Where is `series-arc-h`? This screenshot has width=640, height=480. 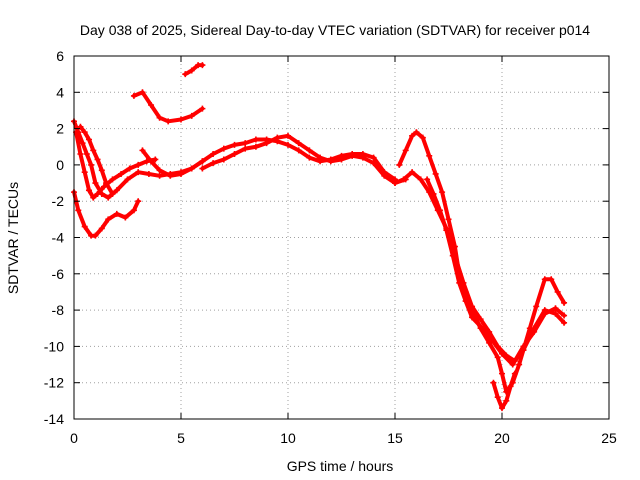 series-arc-h is located at coordinates (304, 159).